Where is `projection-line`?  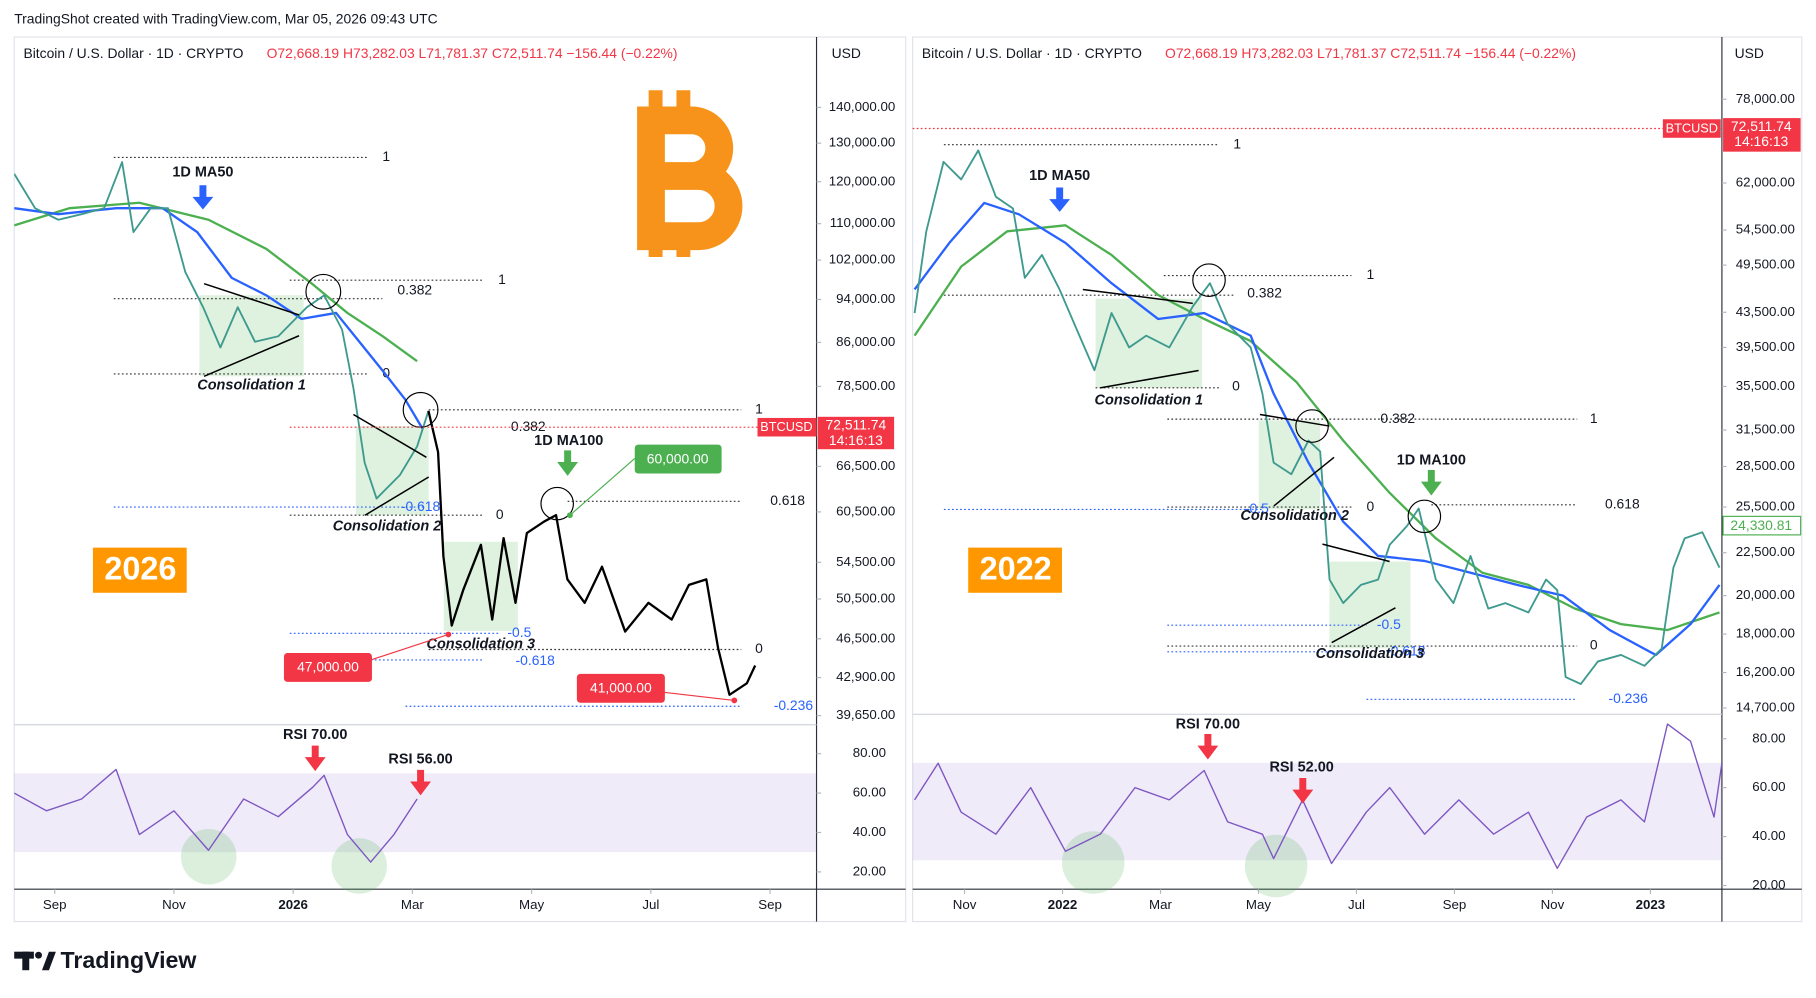 projection-line is located at coordinates (592, 553).